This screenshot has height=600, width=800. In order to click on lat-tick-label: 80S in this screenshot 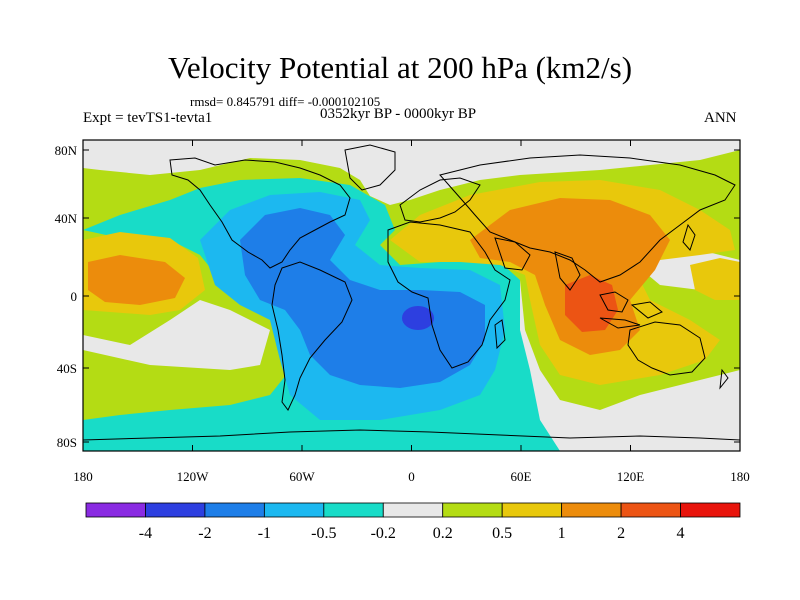, I will do `click(67, 442)`.